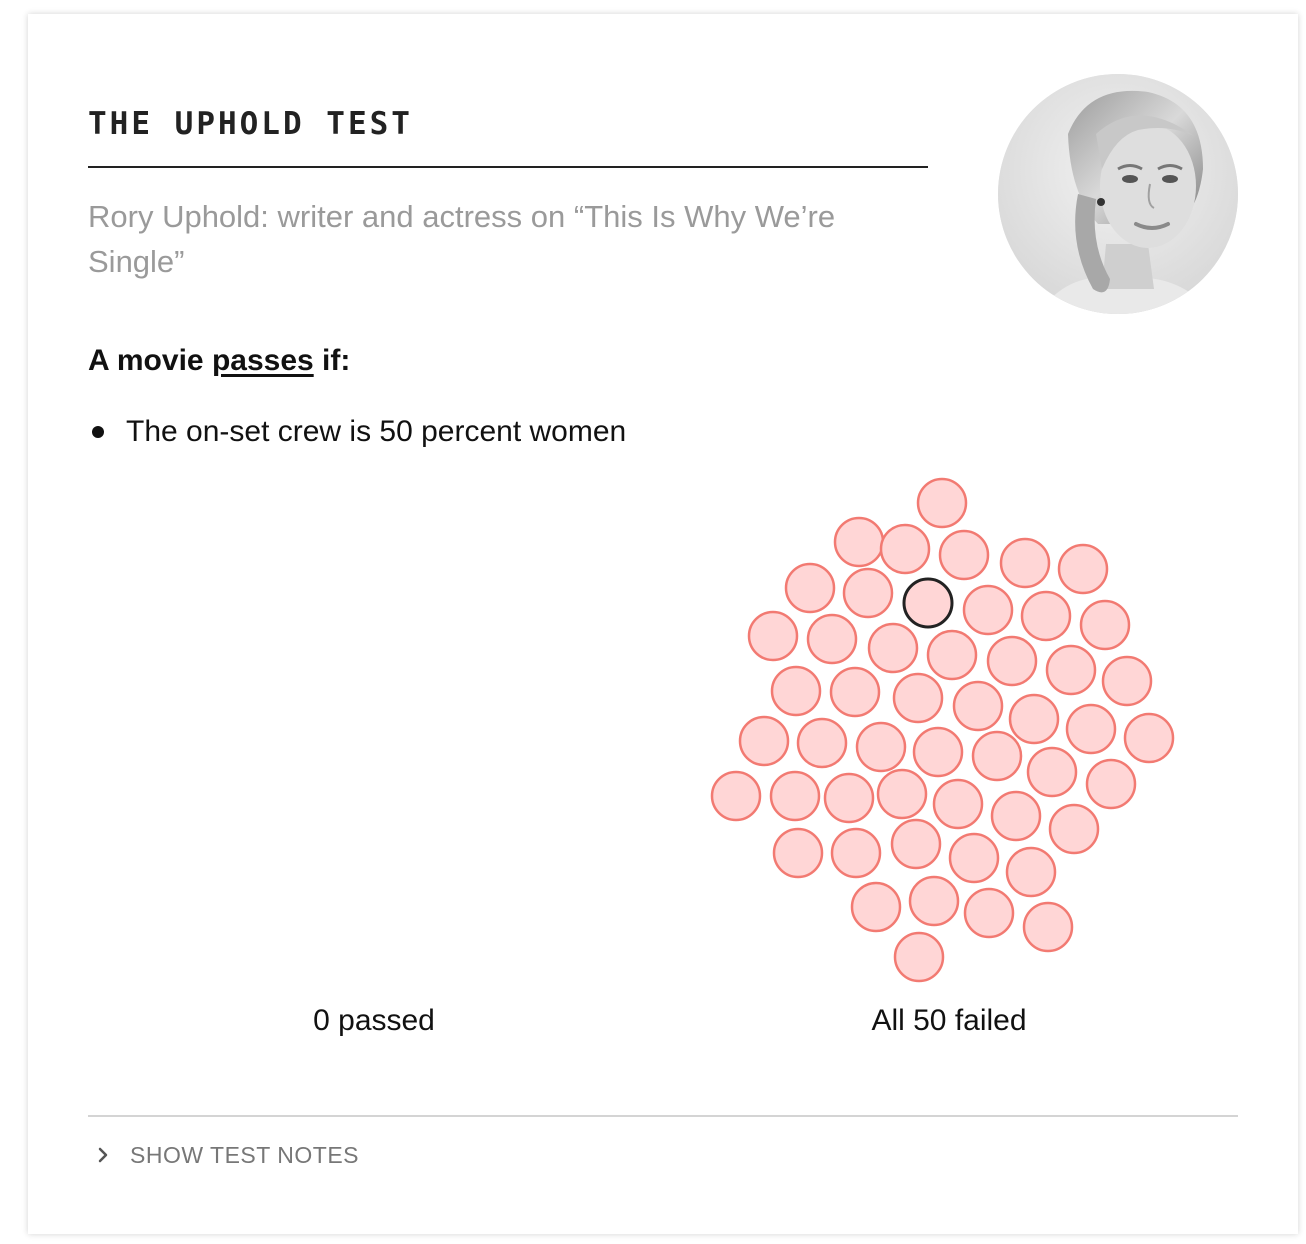  What do you see at coordinates (146, 360) in the screenshot?
I see `pass-condition-intro: A movie` at bounding box center [146, 360].